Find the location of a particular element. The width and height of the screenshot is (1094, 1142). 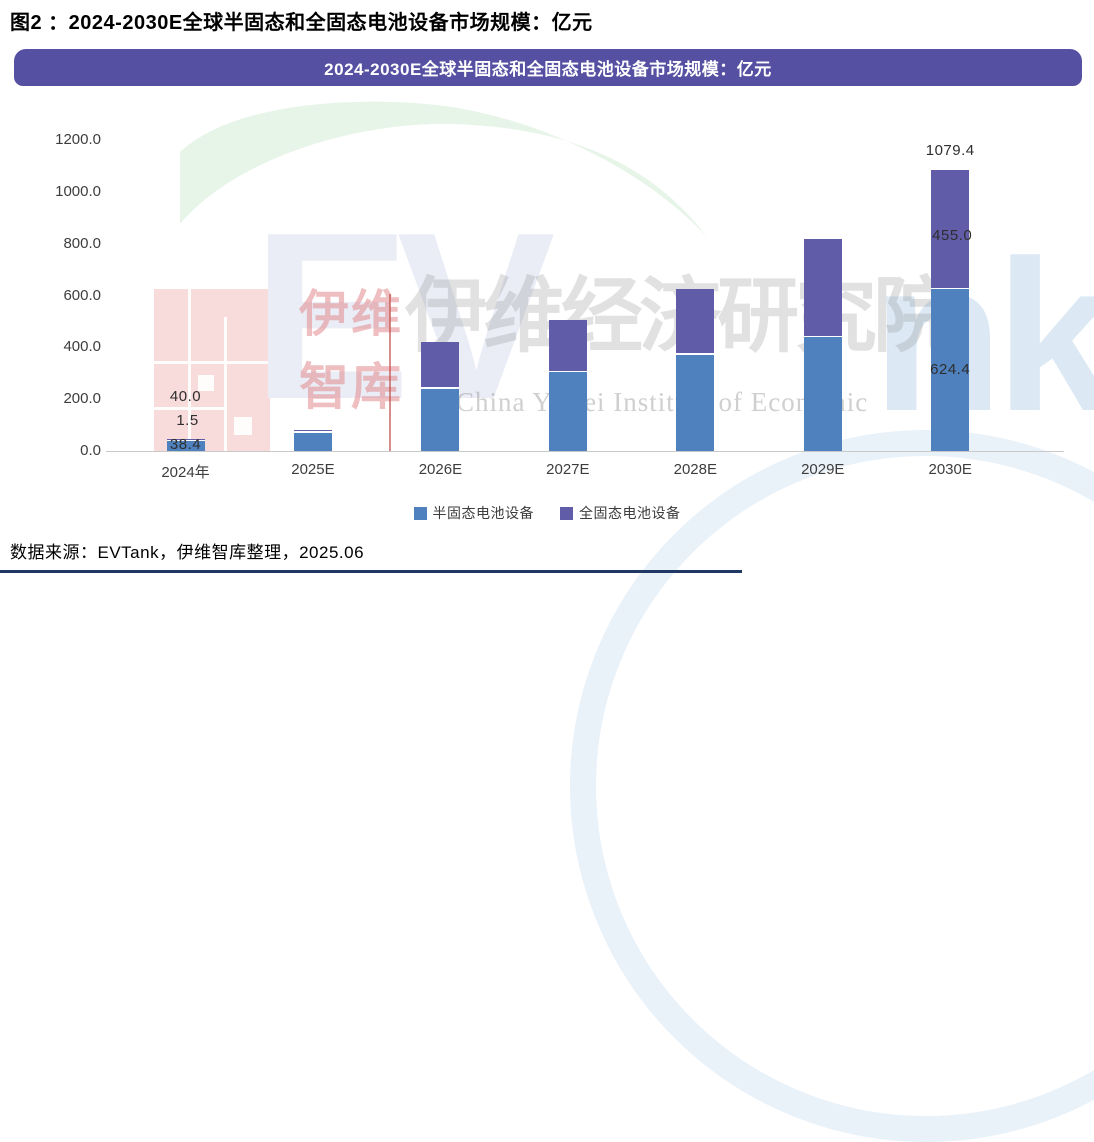

x-axis-category-label: 2028E is located at coordinates (695, 469).